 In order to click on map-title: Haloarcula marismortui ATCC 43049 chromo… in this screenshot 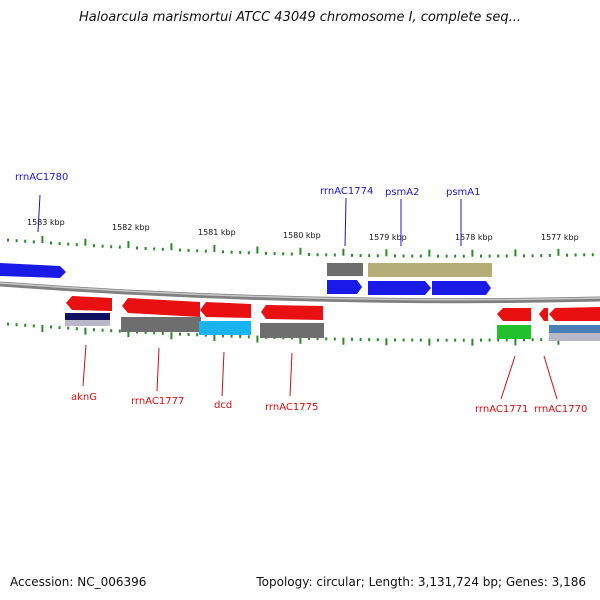, I will do `click(300, 17)`.